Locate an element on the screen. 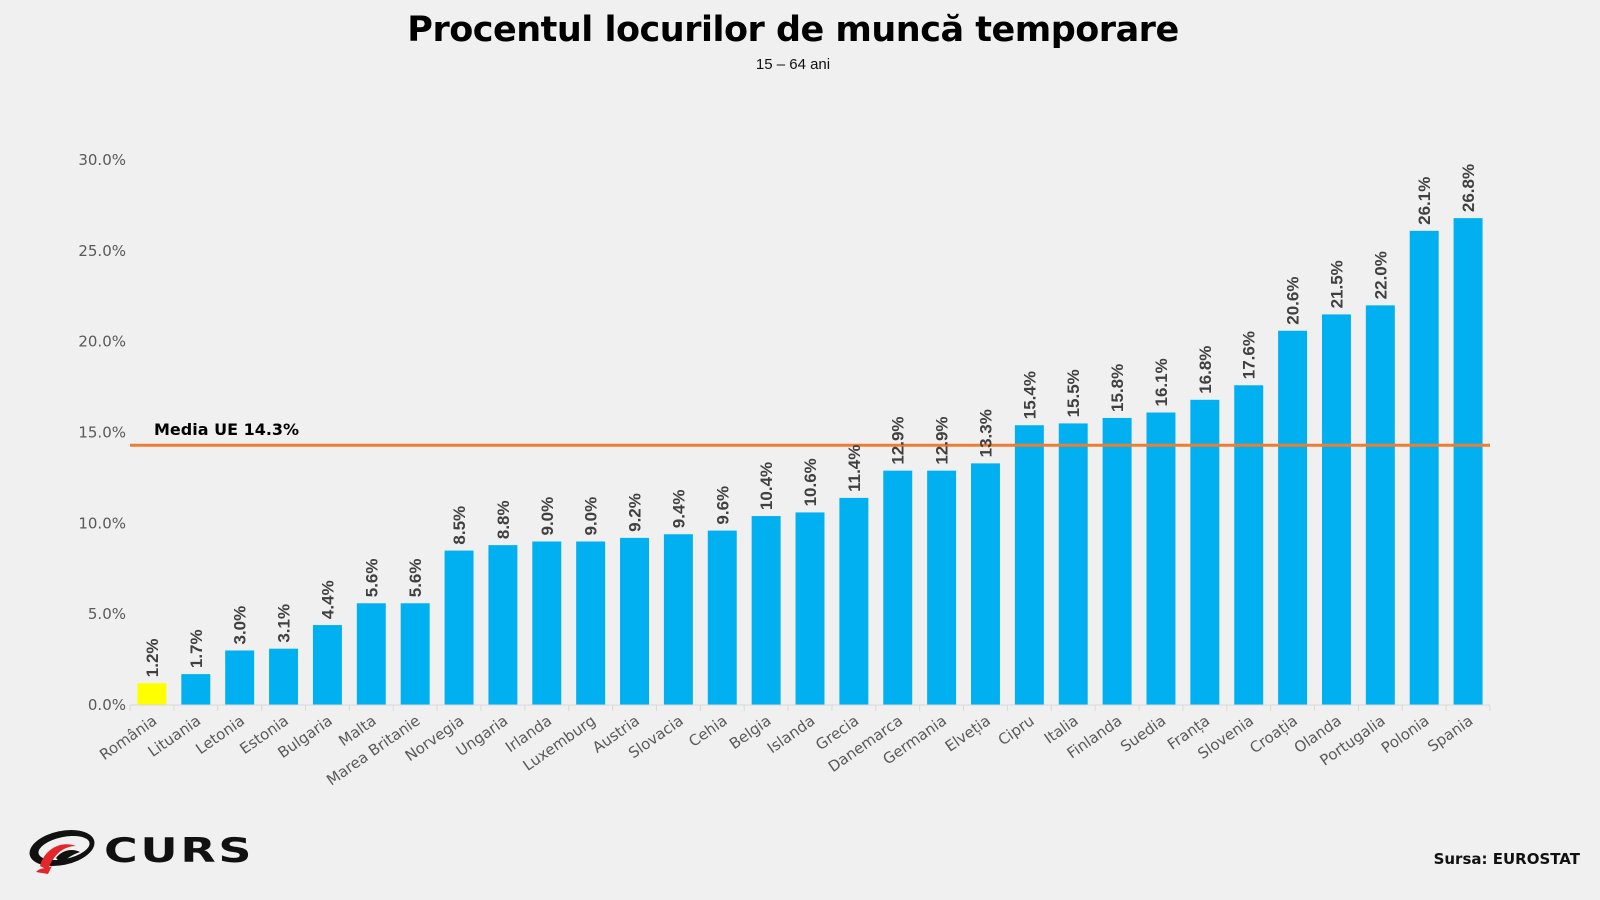  value-label: 17.6% is located at coordinates (1249, 355).